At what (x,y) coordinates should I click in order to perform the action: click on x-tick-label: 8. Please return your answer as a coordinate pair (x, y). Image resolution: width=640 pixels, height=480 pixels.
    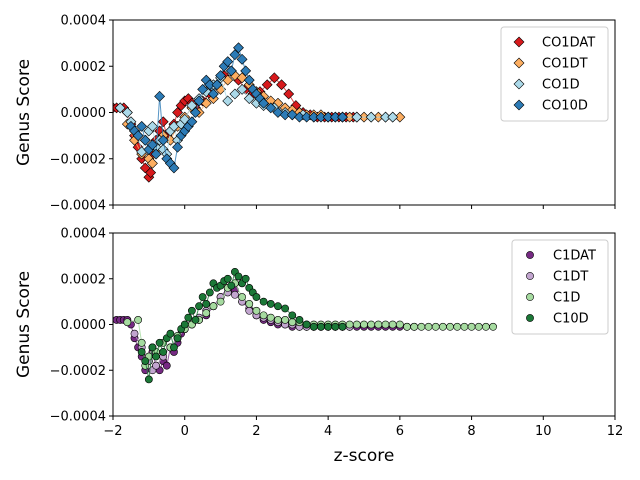
    Looking at the image, I should click on (471, 431).